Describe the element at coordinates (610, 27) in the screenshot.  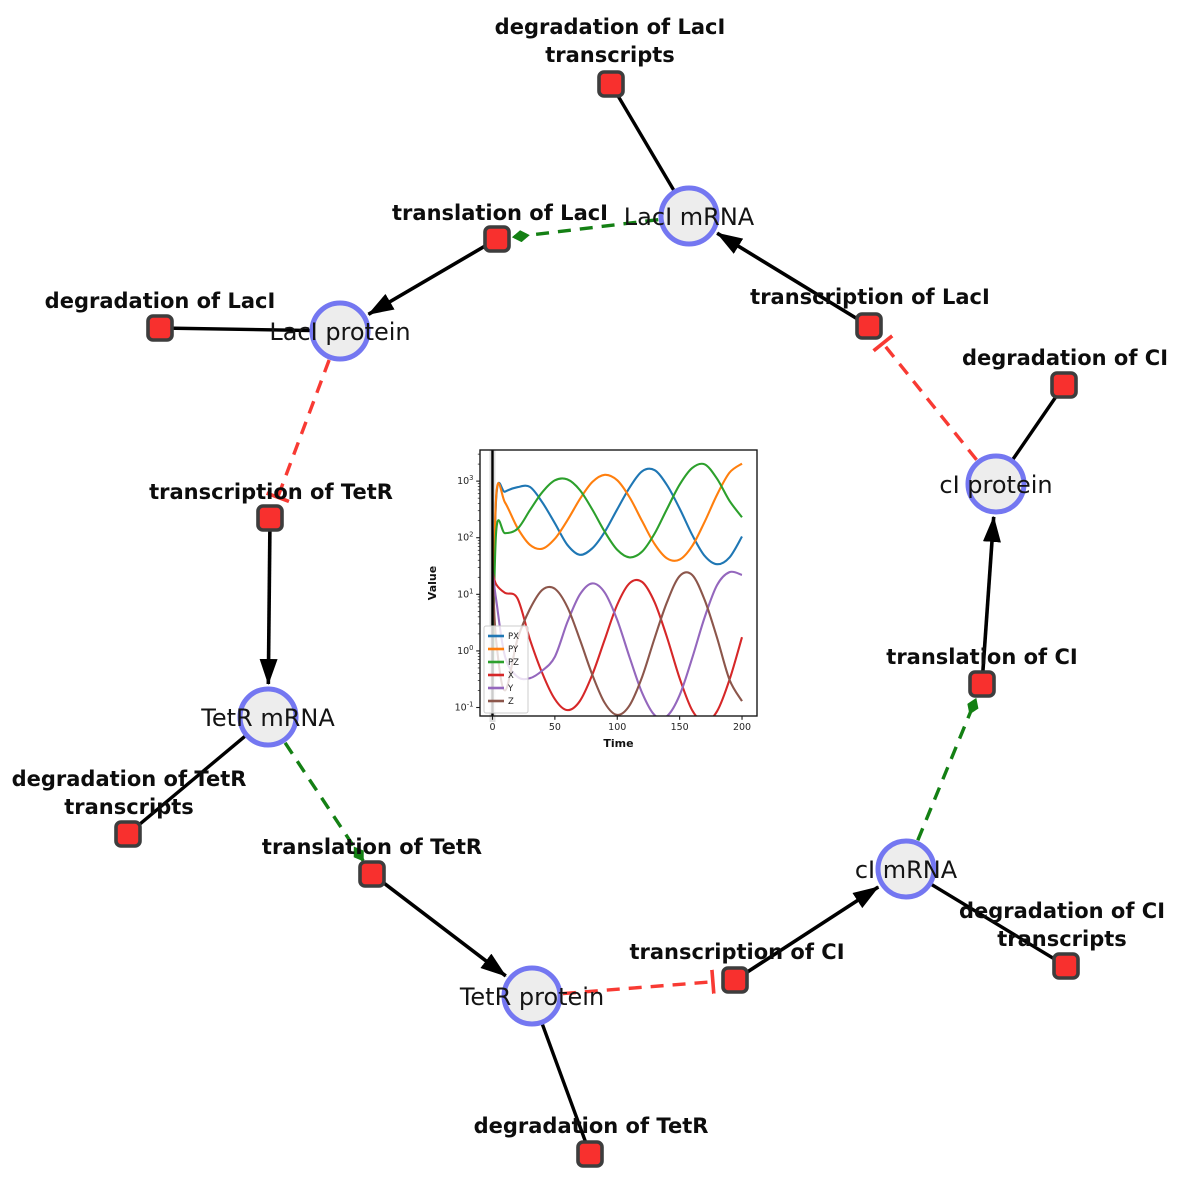
I see `reaction-label-deg-laci-transcripts-line0: degradation of LacI` at that location.